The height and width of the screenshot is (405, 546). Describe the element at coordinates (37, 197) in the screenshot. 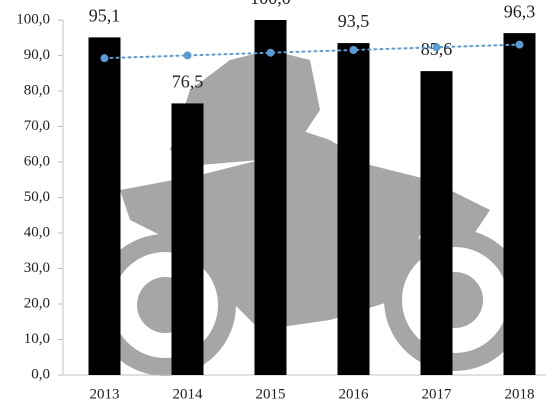

I see `y-tick-label: 50,0` at that location.